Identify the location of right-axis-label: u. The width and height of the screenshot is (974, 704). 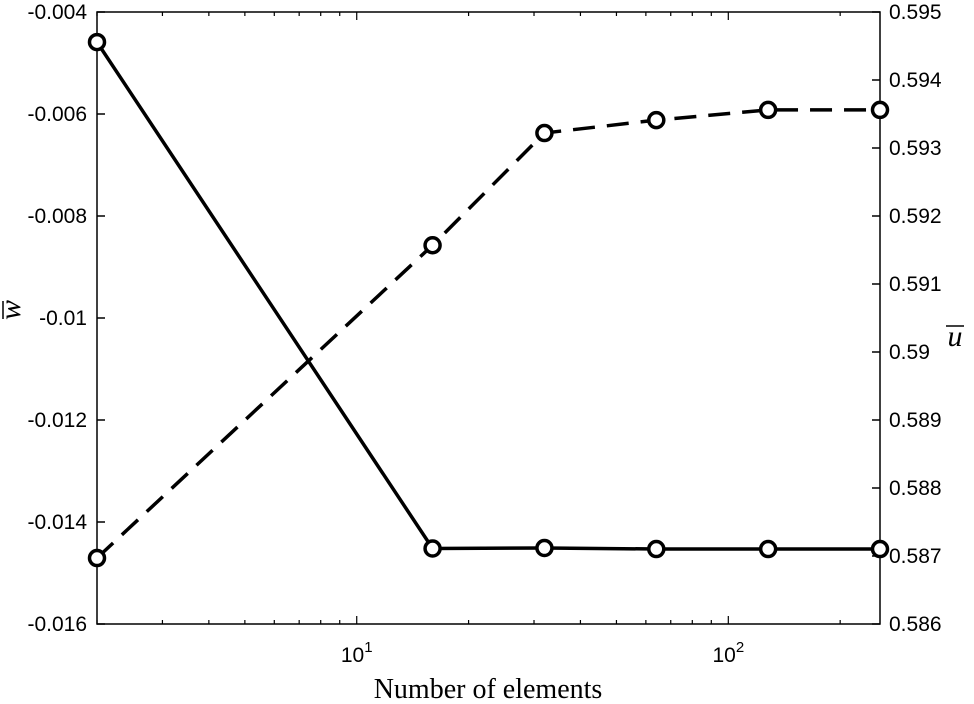
(955, 336).